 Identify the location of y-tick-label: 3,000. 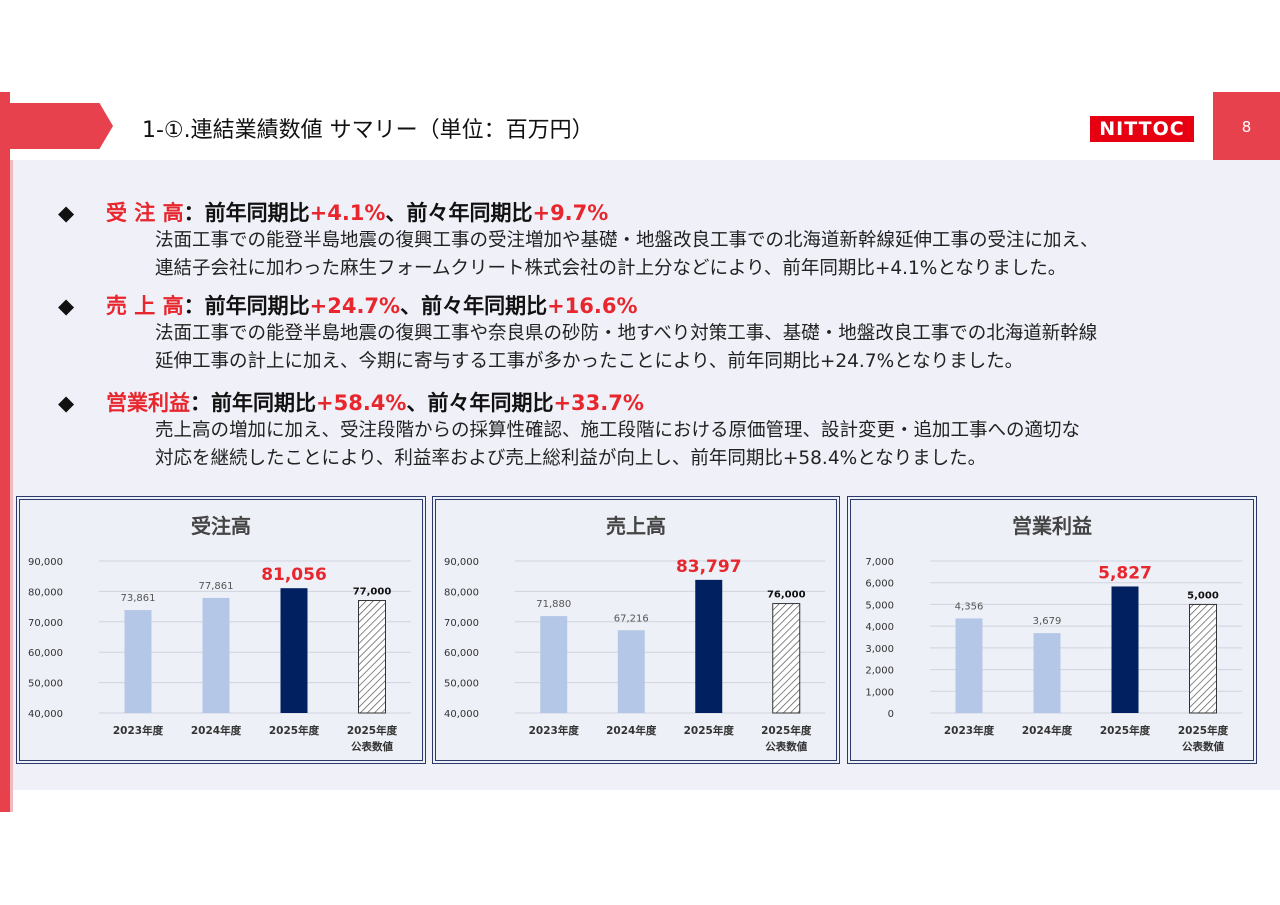
(879, 649).